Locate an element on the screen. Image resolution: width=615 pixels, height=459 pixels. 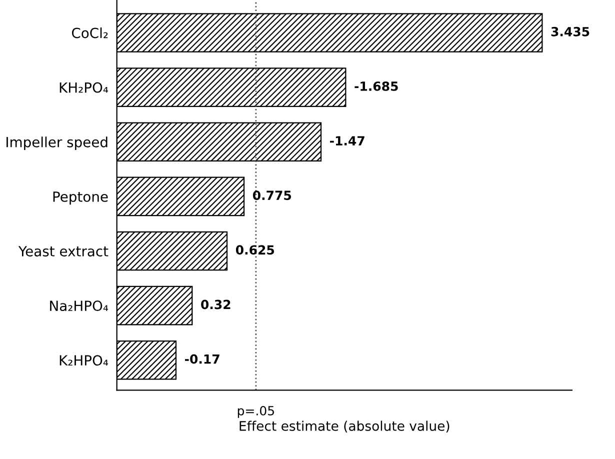
annotation: 0.32 is located at coordinates (215, 305).